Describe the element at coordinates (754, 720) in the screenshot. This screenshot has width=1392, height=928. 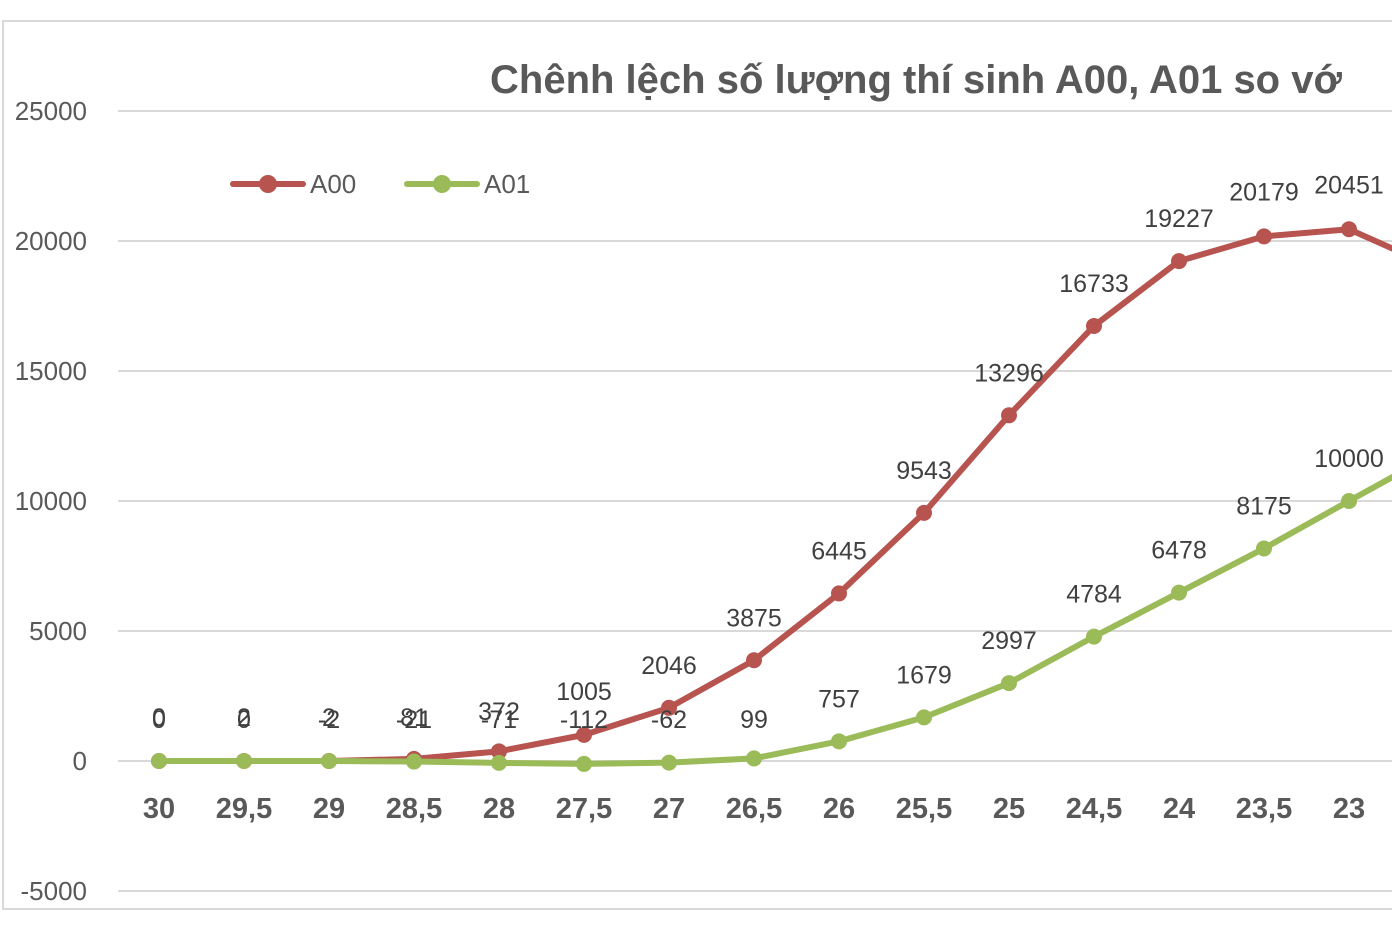
I see `data-label-a01: 99` at that location.